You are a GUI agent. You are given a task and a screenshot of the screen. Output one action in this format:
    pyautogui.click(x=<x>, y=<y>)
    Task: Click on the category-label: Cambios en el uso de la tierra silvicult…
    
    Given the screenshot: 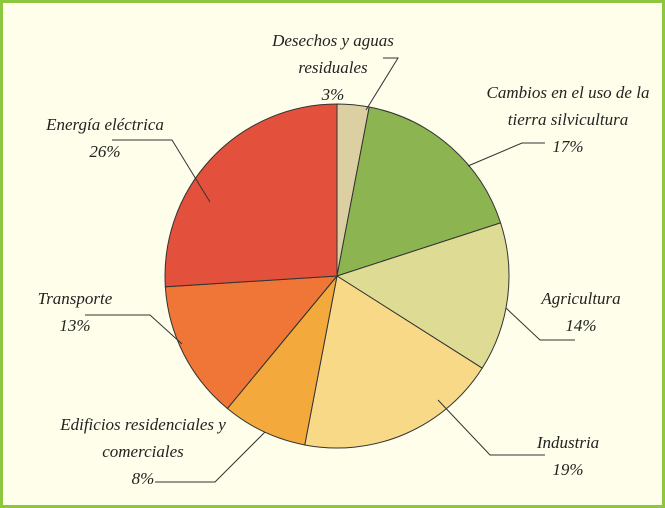 What is the action you would take?
    pyautogui.click(x=568, y=106)
    